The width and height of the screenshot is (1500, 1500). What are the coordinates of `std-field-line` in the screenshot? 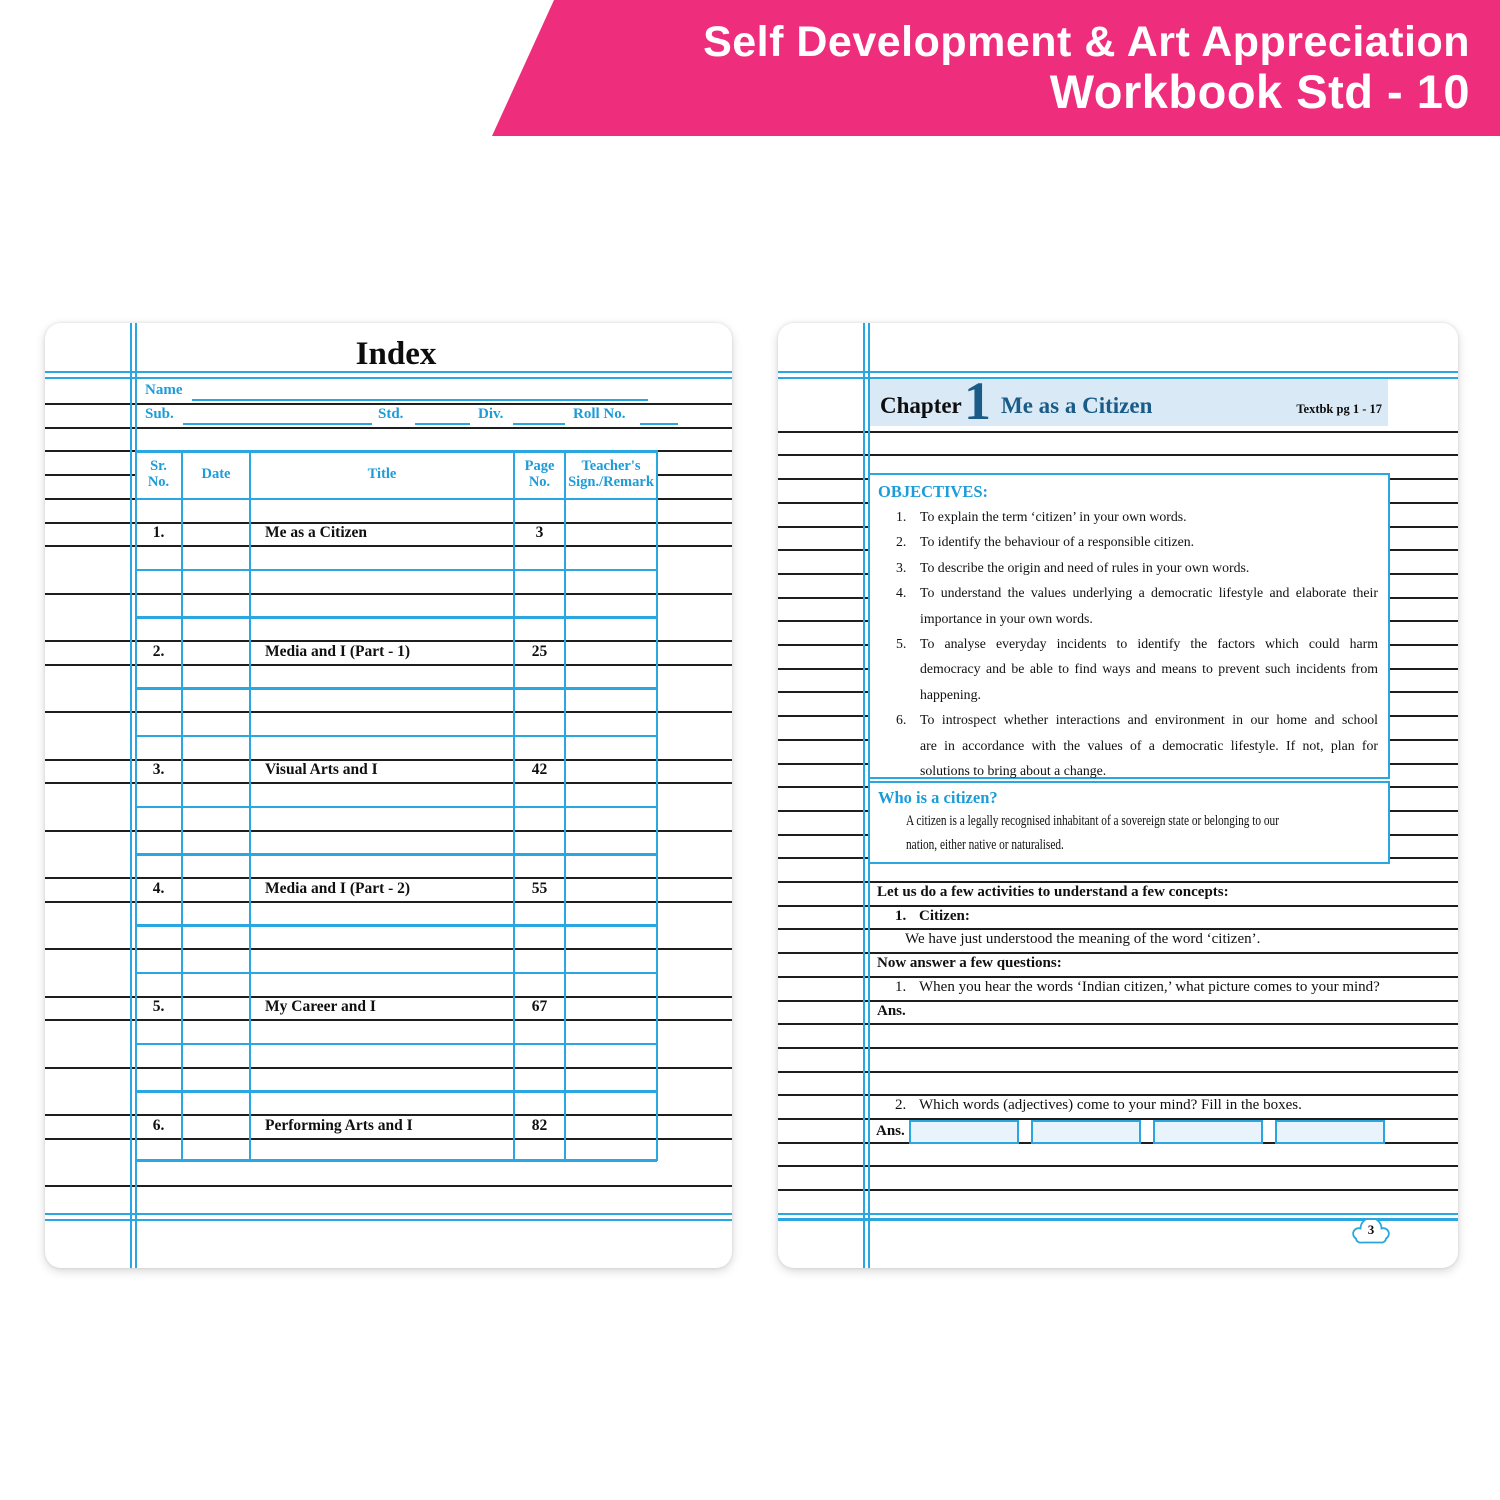 It's located at (442, 424).